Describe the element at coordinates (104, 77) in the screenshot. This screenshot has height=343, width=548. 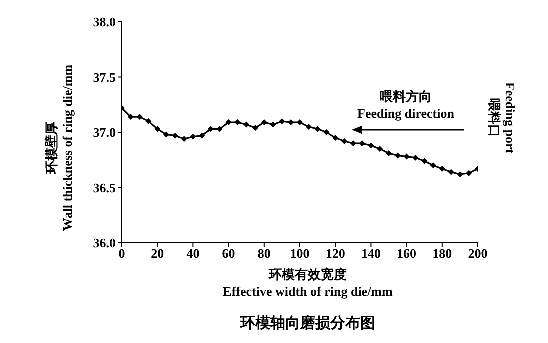
I see `y-tick-label: 37.5` at that location.